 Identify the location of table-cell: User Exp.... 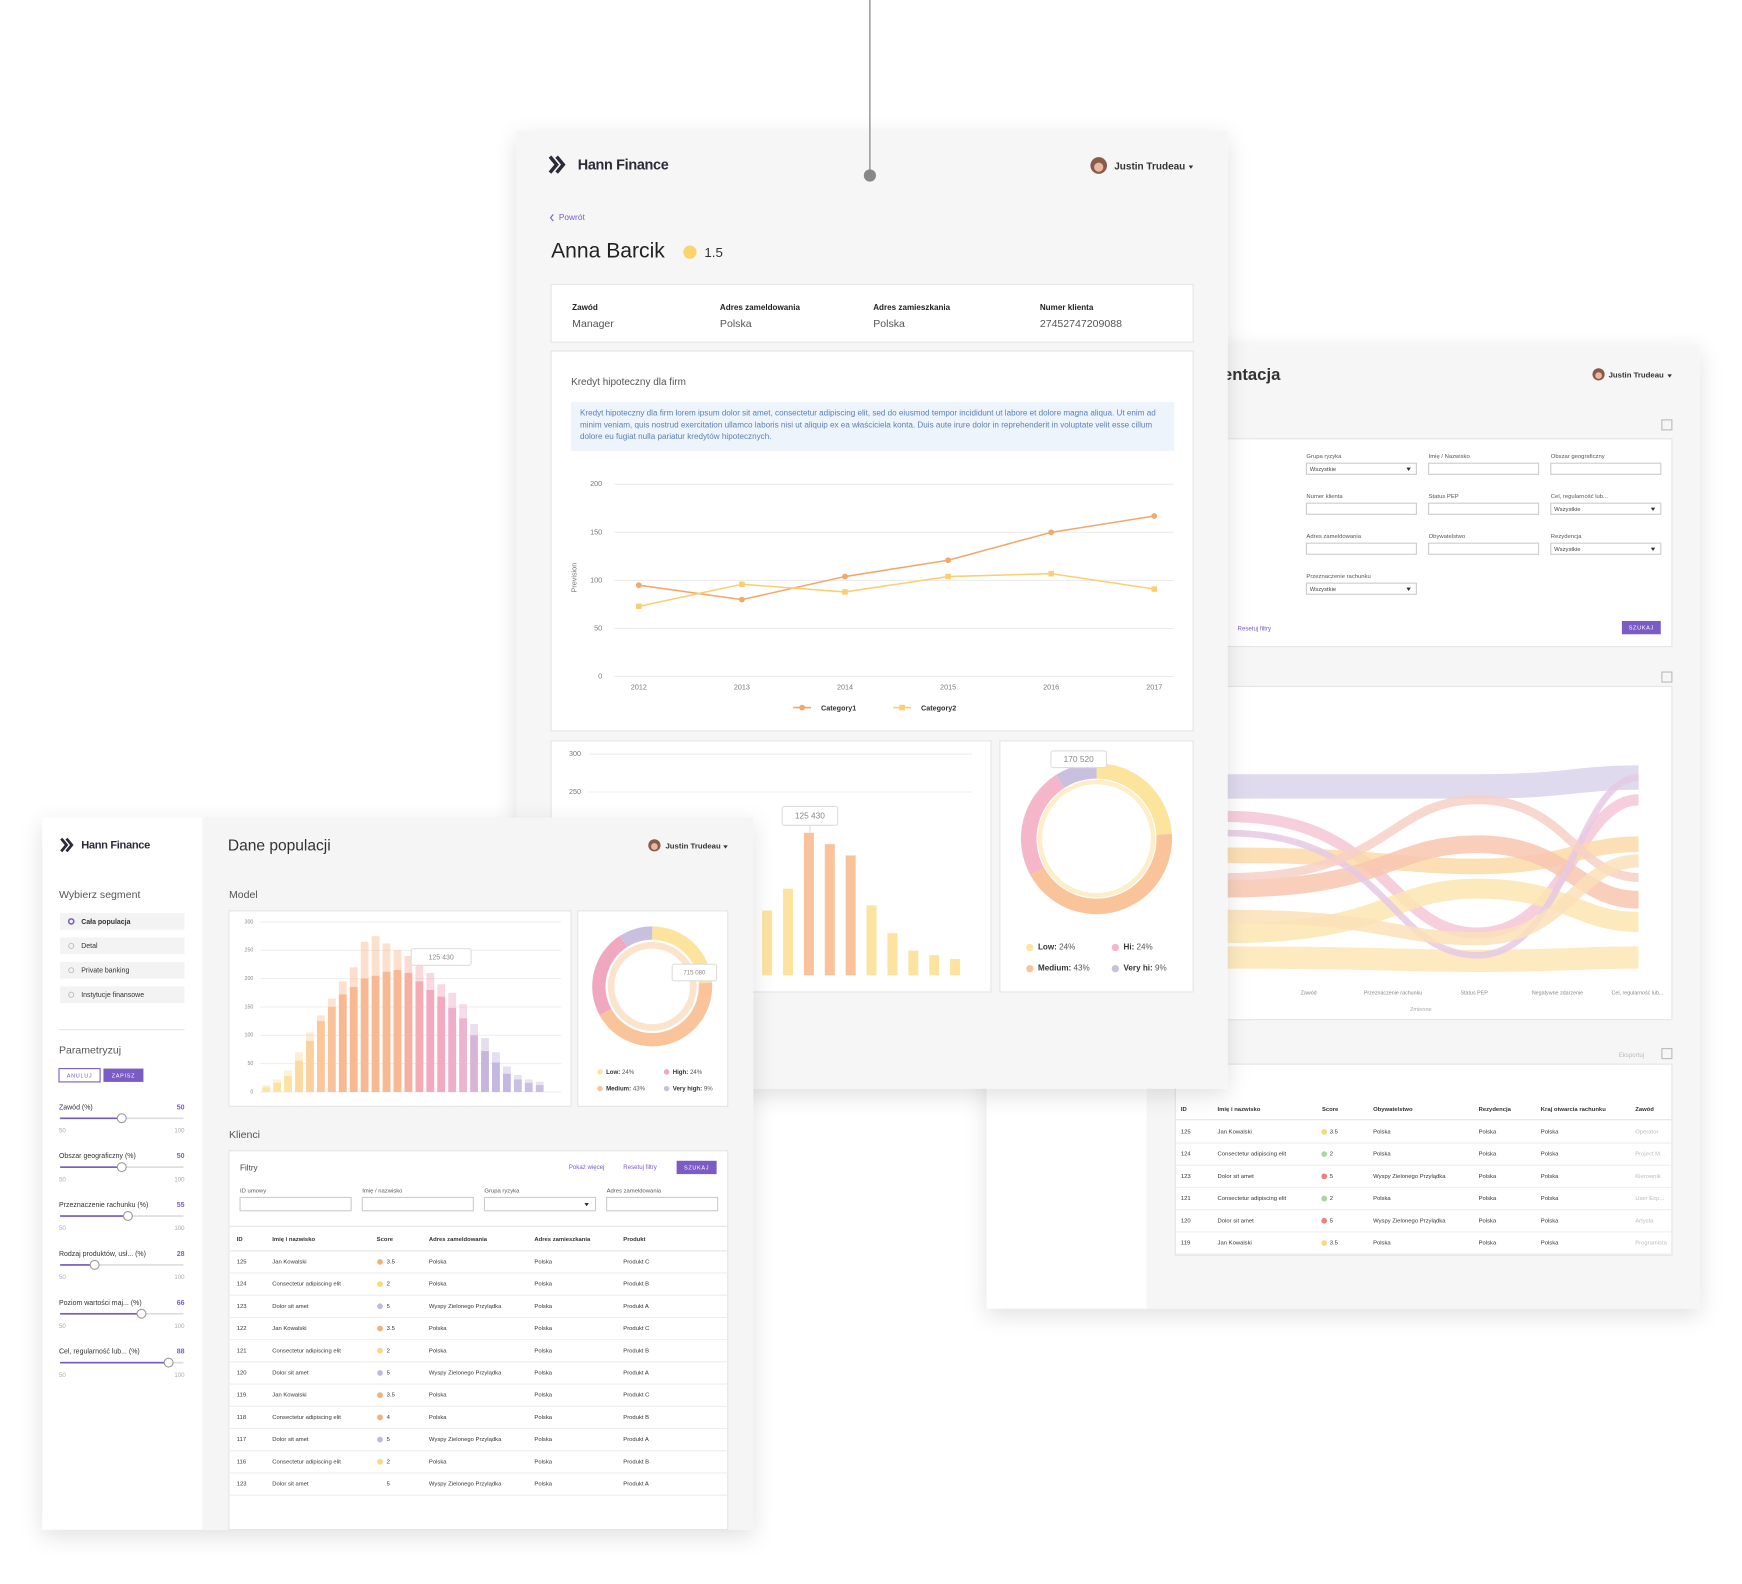
(1649, 1199).